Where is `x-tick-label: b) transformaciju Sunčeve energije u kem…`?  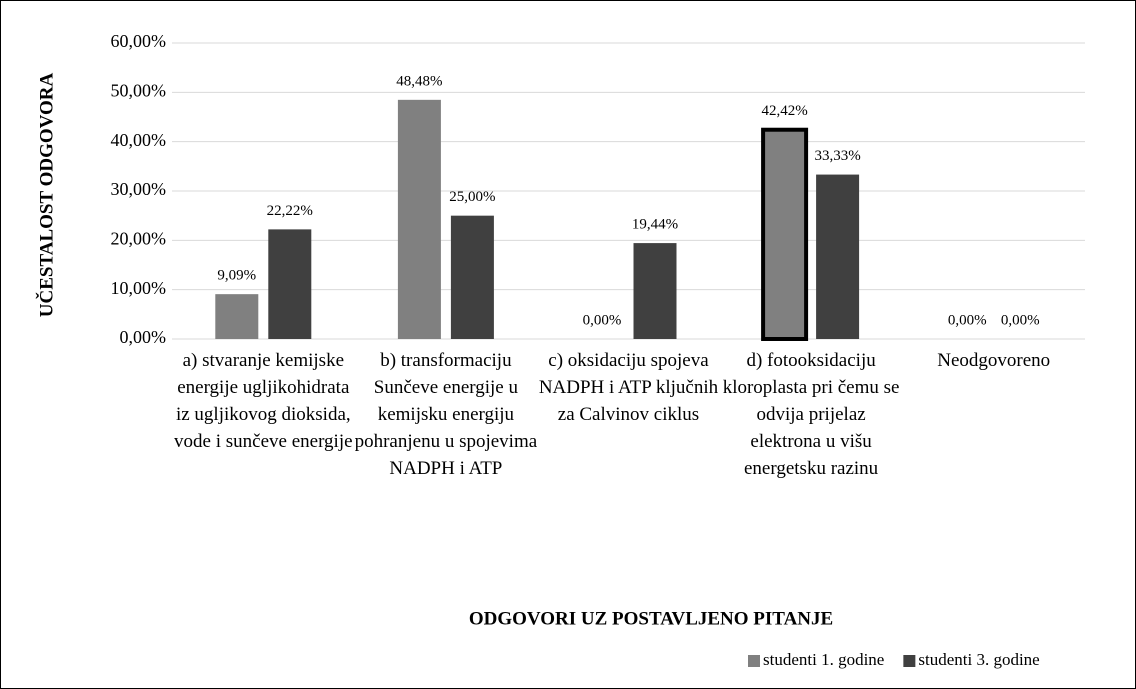 x-tick-label: b) transformaciju Sunčeve energije u kem… is located at coordinates (446, 414).